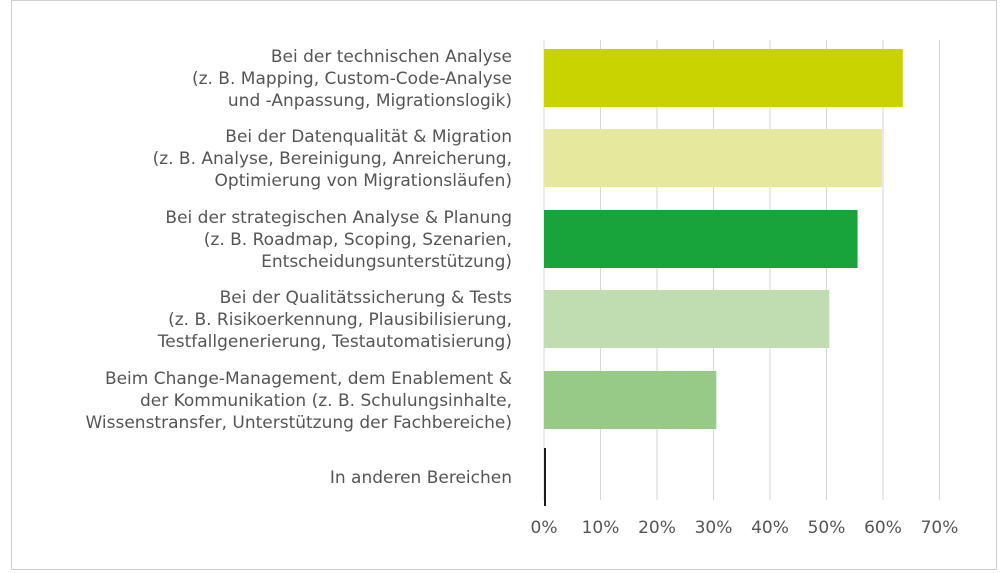 The image size is (1000, 573). I want to click on category-label-line: (z. B. Mapping, Custom-Code-Analyse, so click(352, 79).